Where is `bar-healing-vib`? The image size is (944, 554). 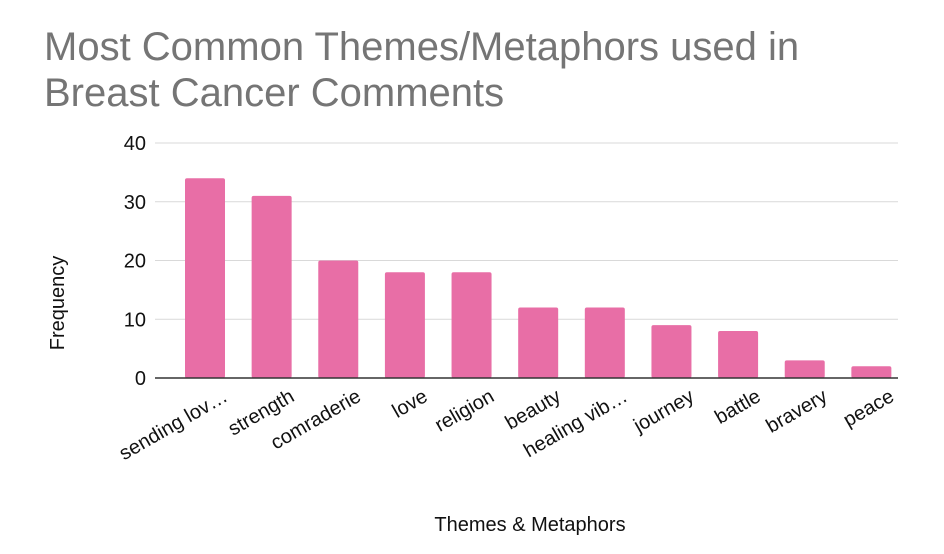 bar-healing-vib is located at coordinates (604, 342).